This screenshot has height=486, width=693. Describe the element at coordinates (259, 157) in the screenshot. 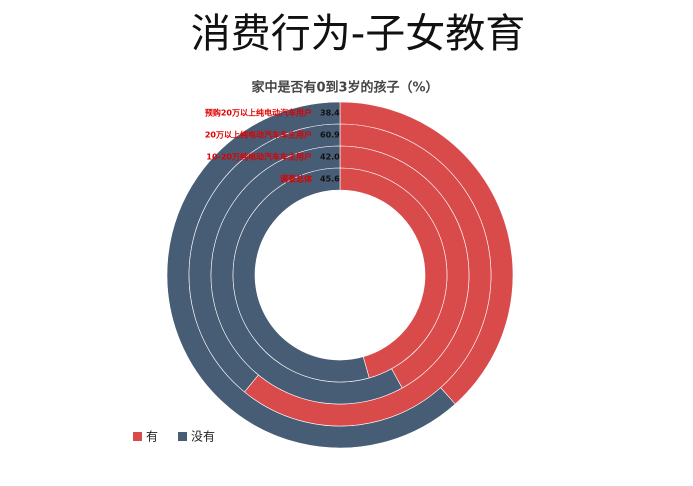

I see `ring-label: 10-20万纯电动汽车车主用户` at that location.